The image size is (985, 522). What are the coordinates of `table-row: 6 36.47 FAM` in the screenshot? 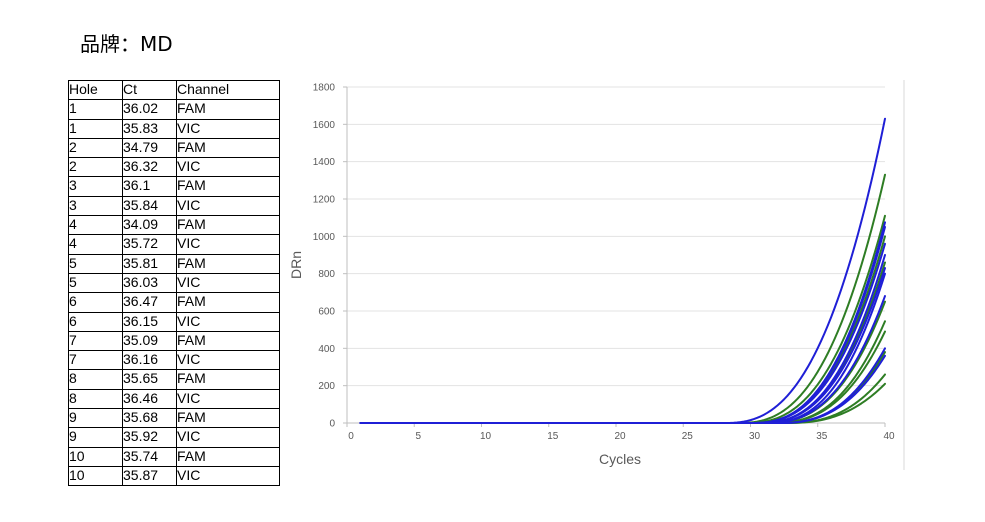 It's located at (174, 302).